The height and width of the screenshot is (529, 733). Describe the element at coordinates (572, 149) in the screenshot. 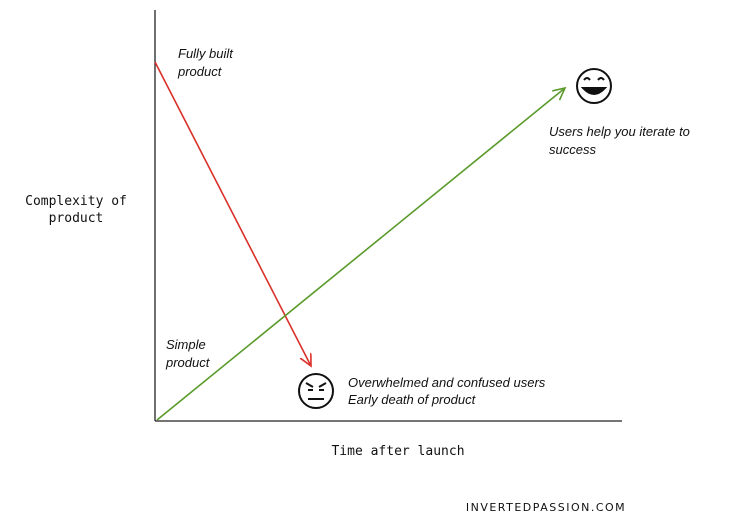

I see `annotation: success` at that location.